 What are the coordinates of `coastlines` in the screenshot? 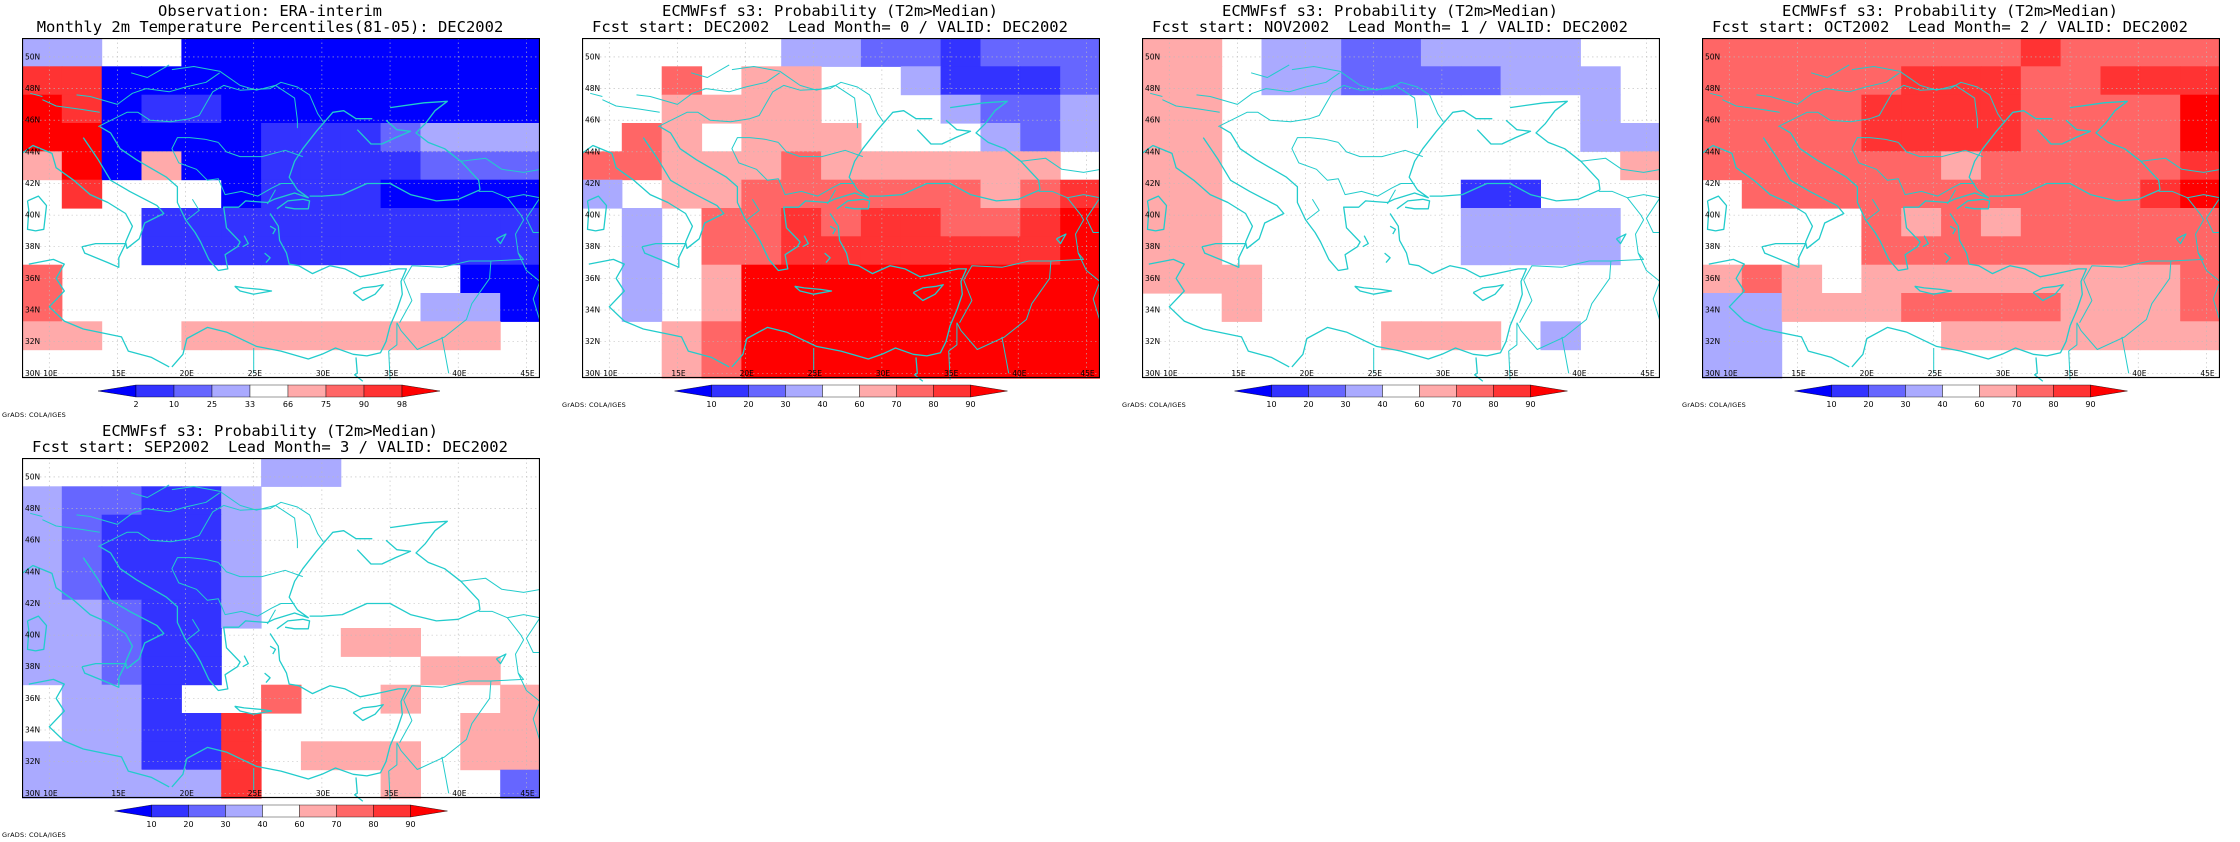 It's located at (841, 241).